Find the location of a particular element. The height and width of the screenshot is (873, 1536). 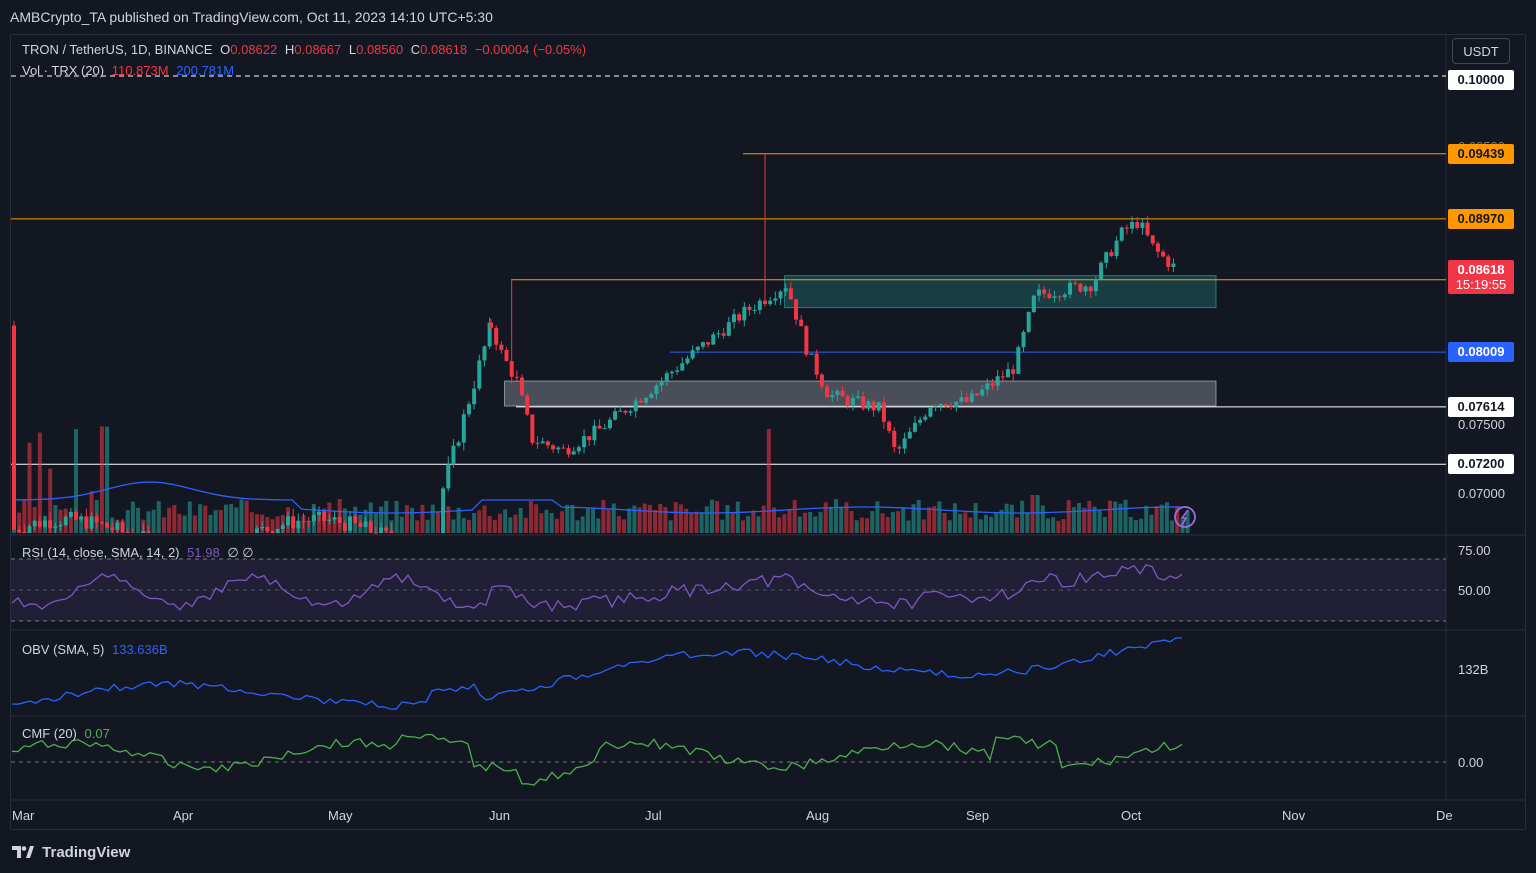

volume-legend: Vol · TRX (20) 110.873M 200.781M is located at coordinates (130, 70).